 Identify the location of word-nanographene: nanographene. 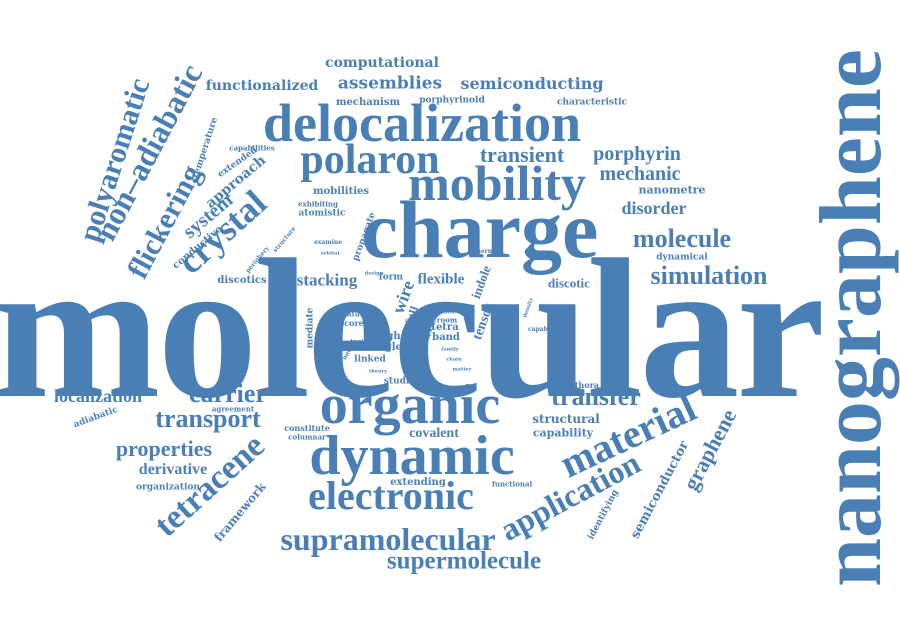
(851, 318).